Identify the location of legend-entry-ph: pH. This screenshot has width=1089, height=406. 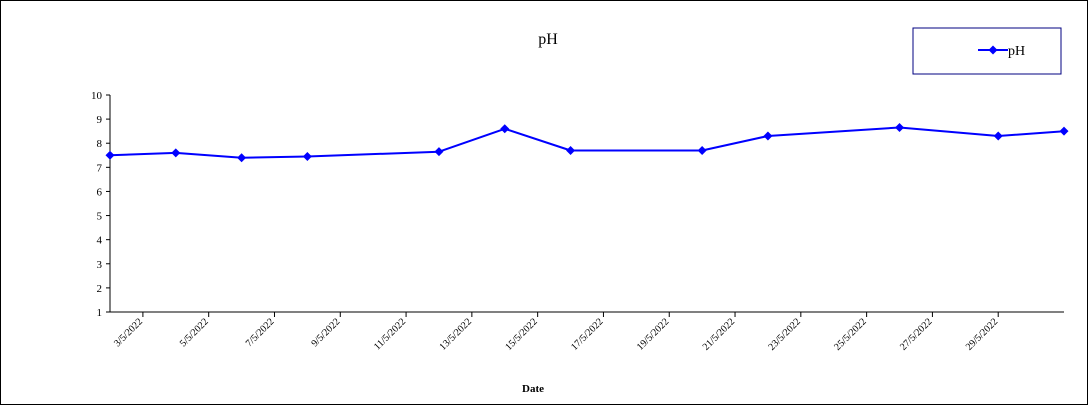
(1016, 51).